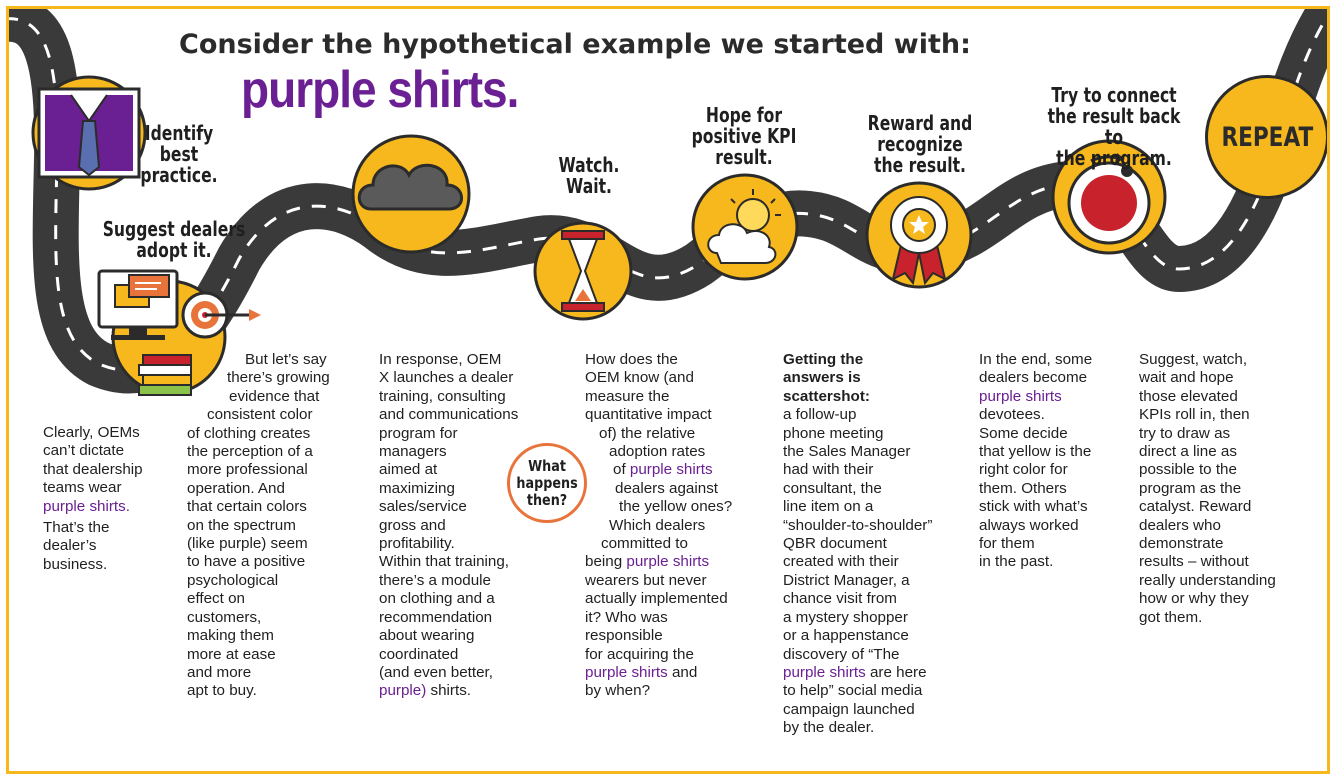 This screenshot has width=1340, height=784. I want to click on text-line: phone meeting, so click(833, 433).